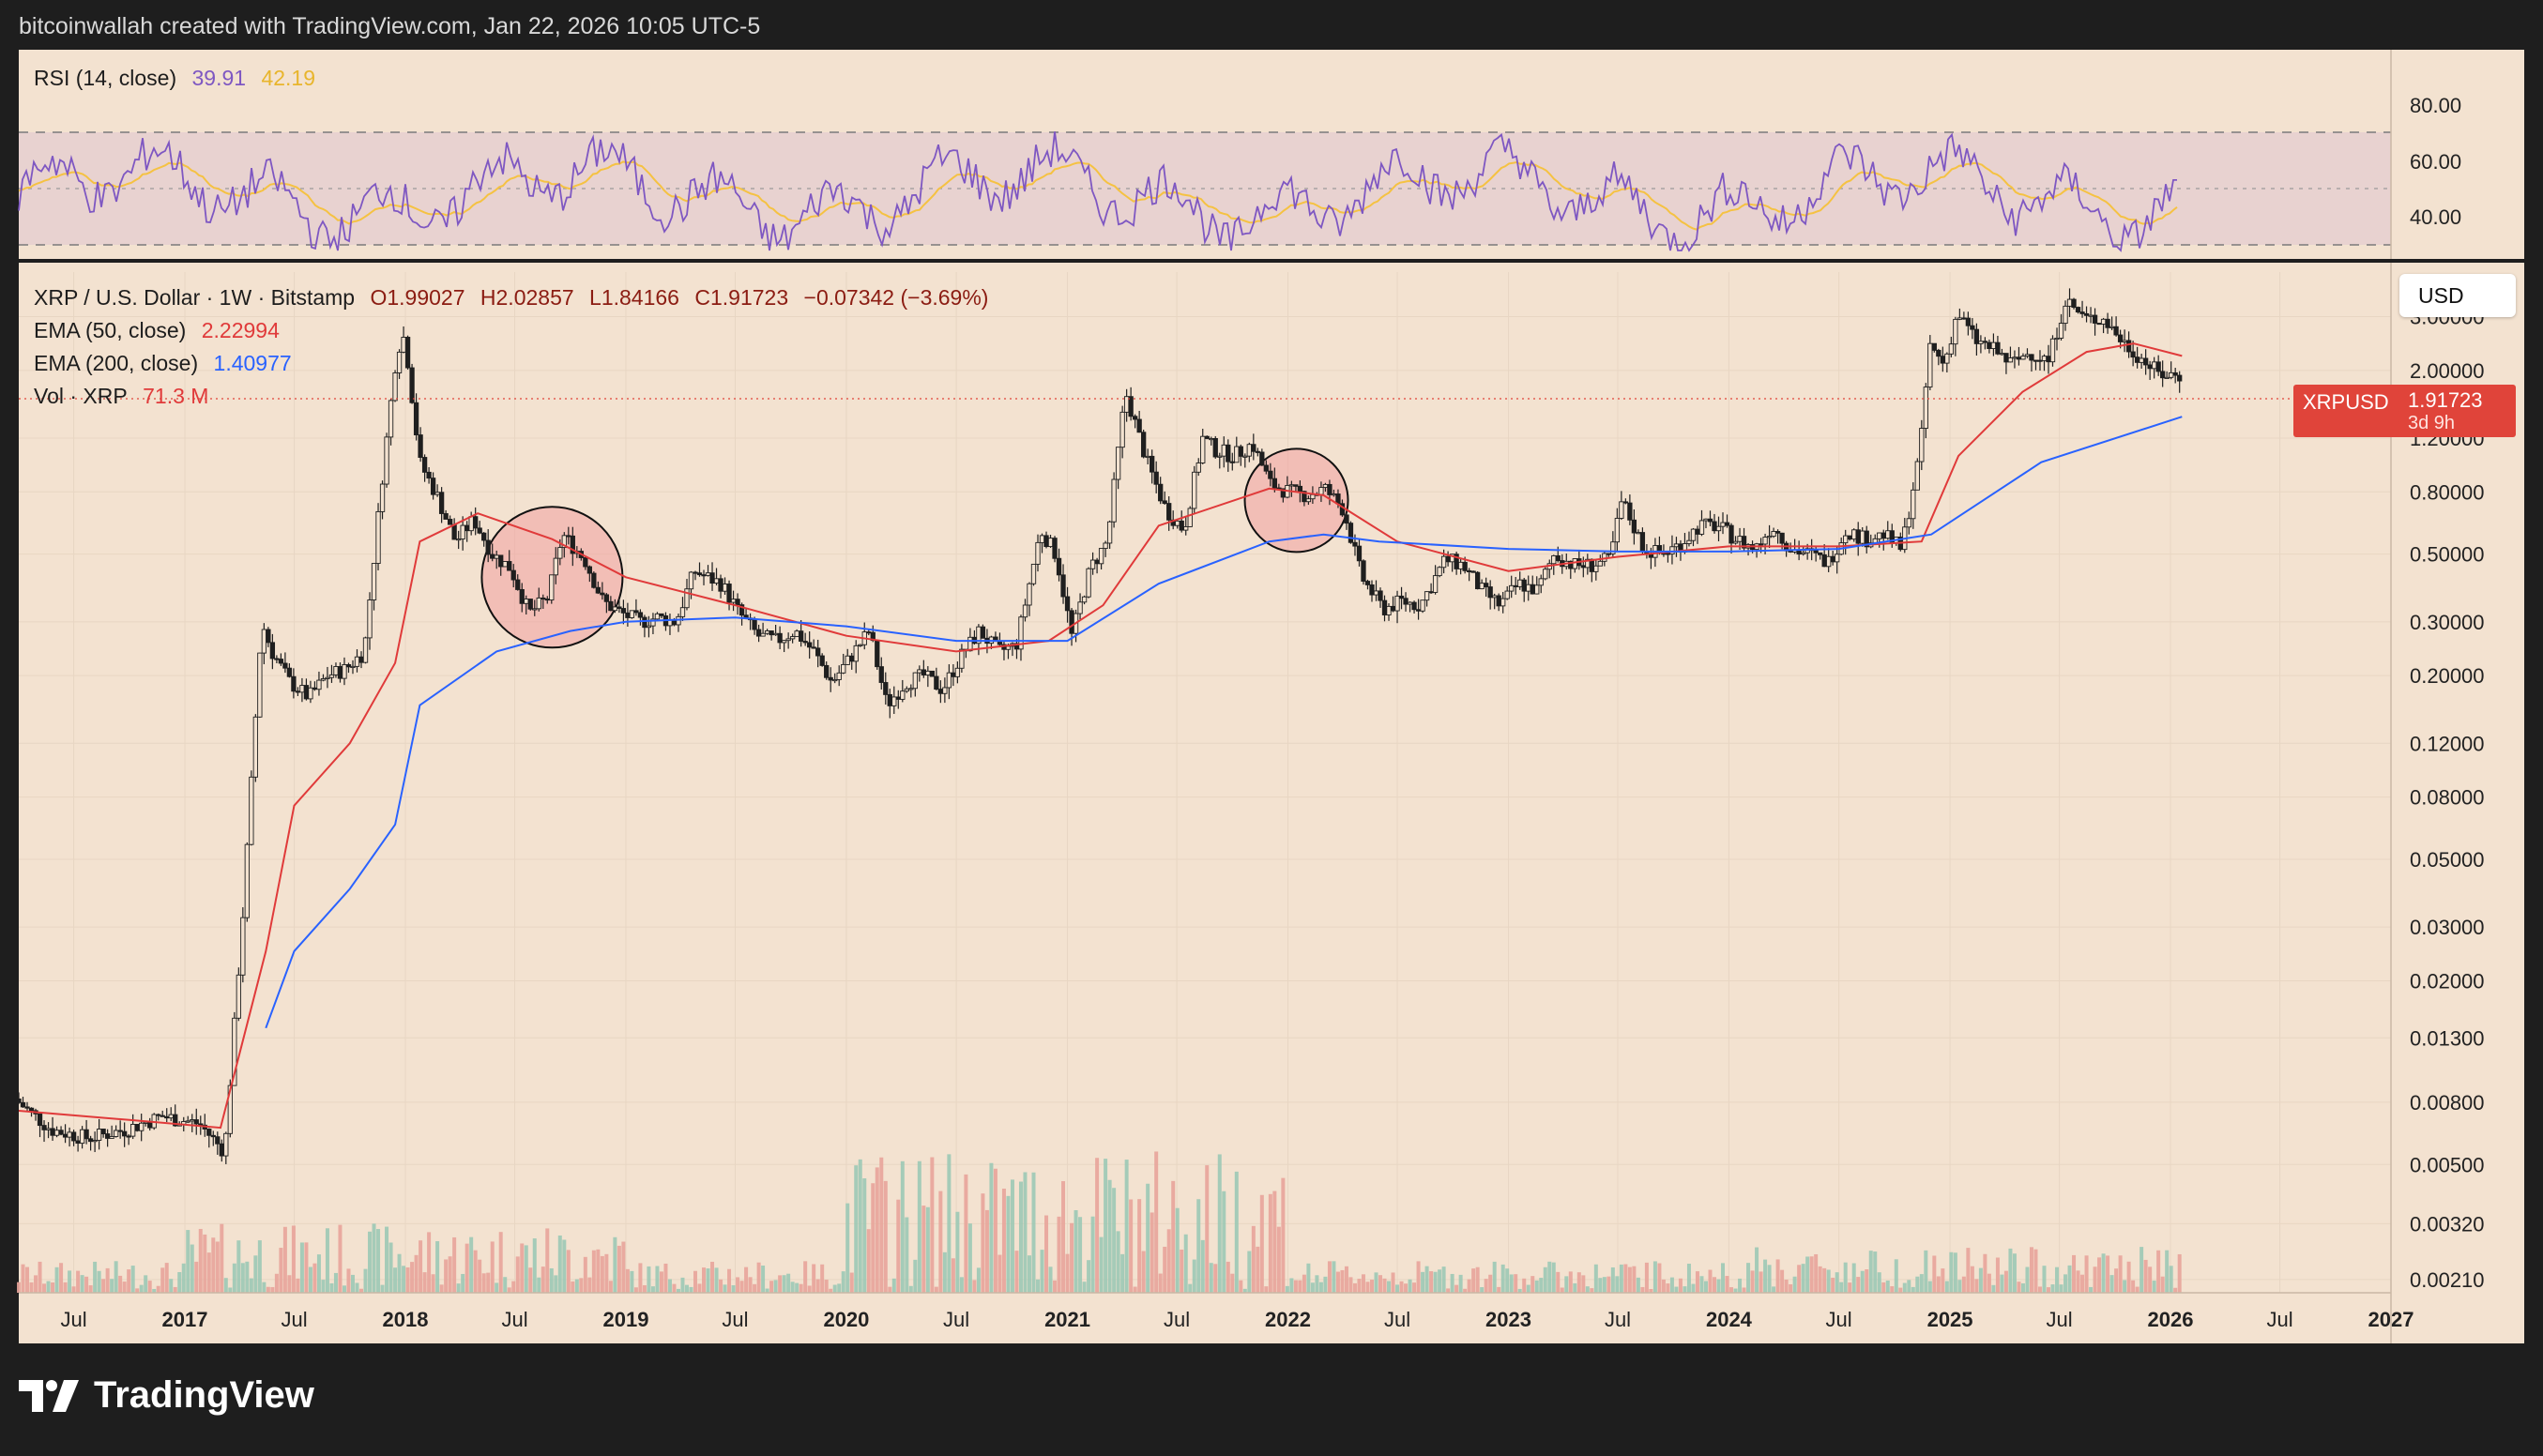 The image size is (2543, 1456). Describe the element at coordinates (2447, 981) in the screenshot. I see `y-tick-label: 0.02000` at that location.